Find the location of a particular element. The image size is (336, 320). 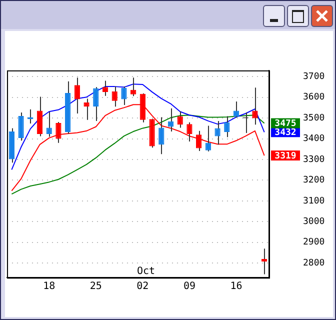

data-label: 3432 is located at coordinates (285, 133).